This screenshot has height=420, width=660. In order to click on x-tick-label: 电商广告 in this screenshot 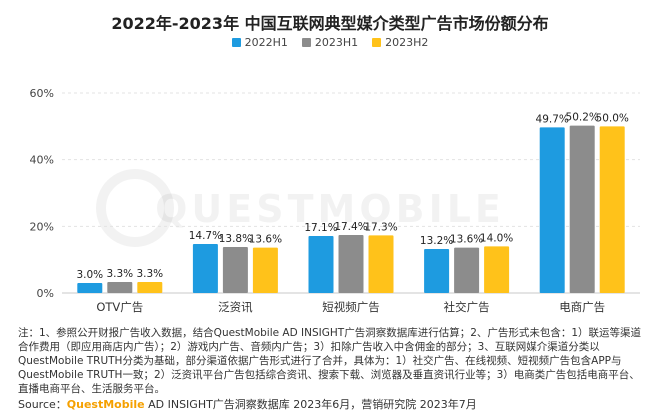, I will do `click(582, 307)`.